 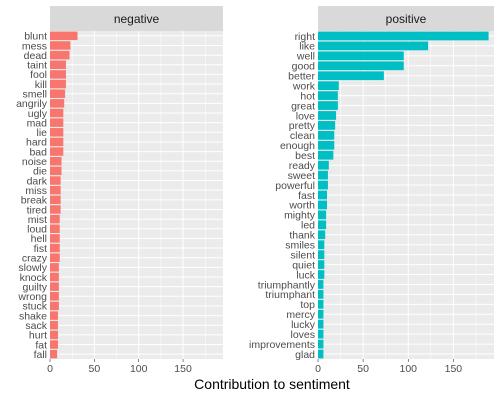 I want to click on category-label-lie: lie, so click(x=41, y=133).